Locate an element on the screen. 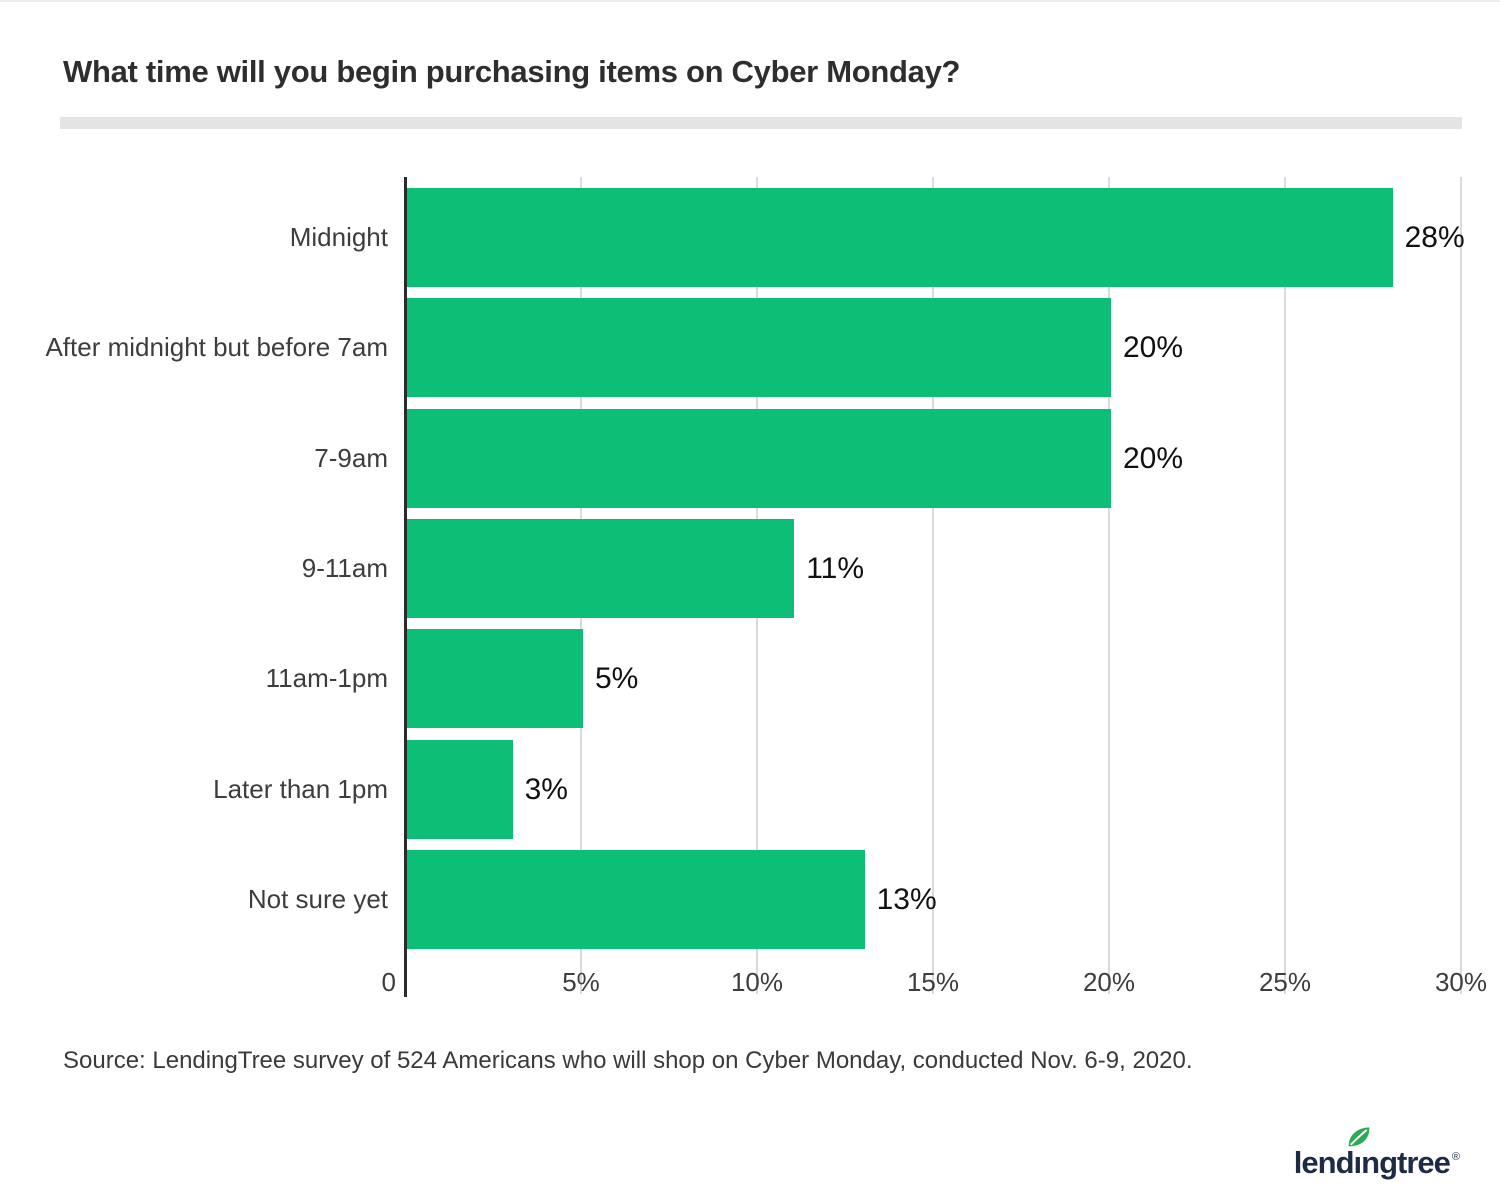  title-divider is located at coordinates (761, 123).